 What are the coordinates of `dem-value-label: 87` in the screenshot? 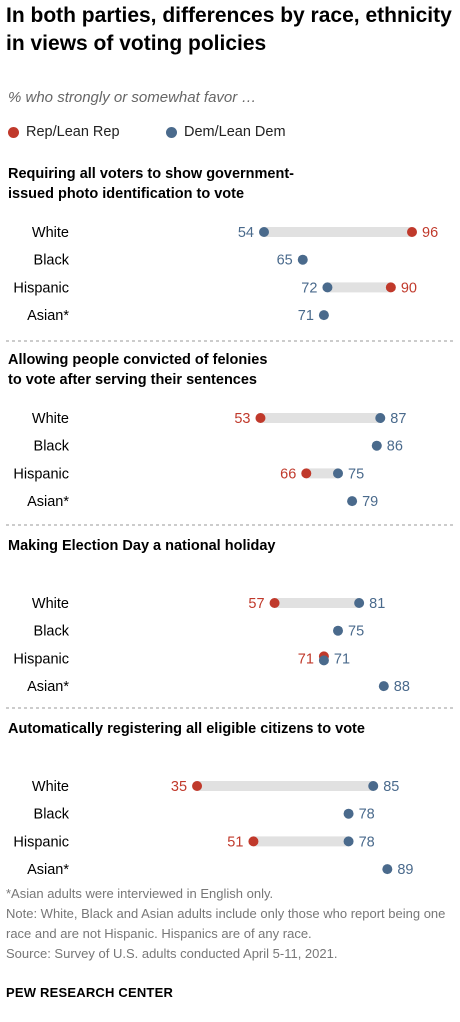 It's located at (398, 419).